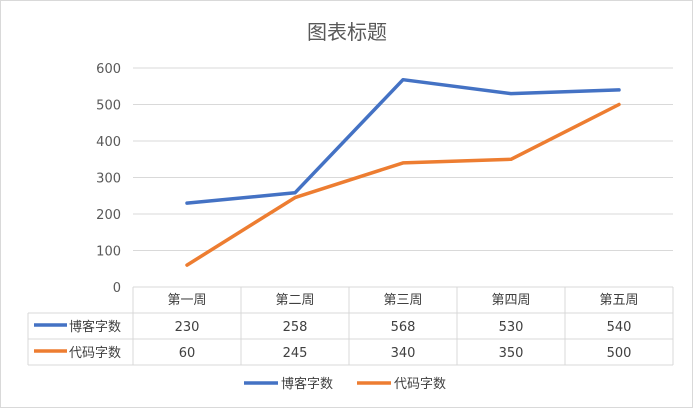  I want to click on y-tick-label: 300, so click(108, 179).